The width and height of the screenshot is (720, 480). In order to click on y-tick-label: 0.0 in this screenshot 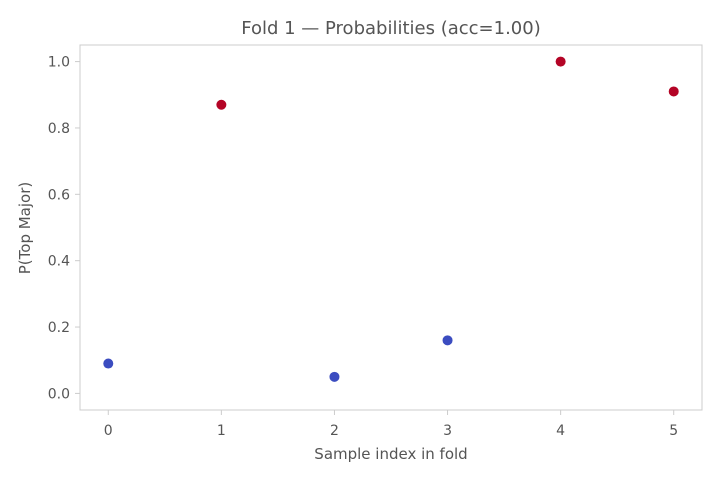, I will do `click(59, 394)`.